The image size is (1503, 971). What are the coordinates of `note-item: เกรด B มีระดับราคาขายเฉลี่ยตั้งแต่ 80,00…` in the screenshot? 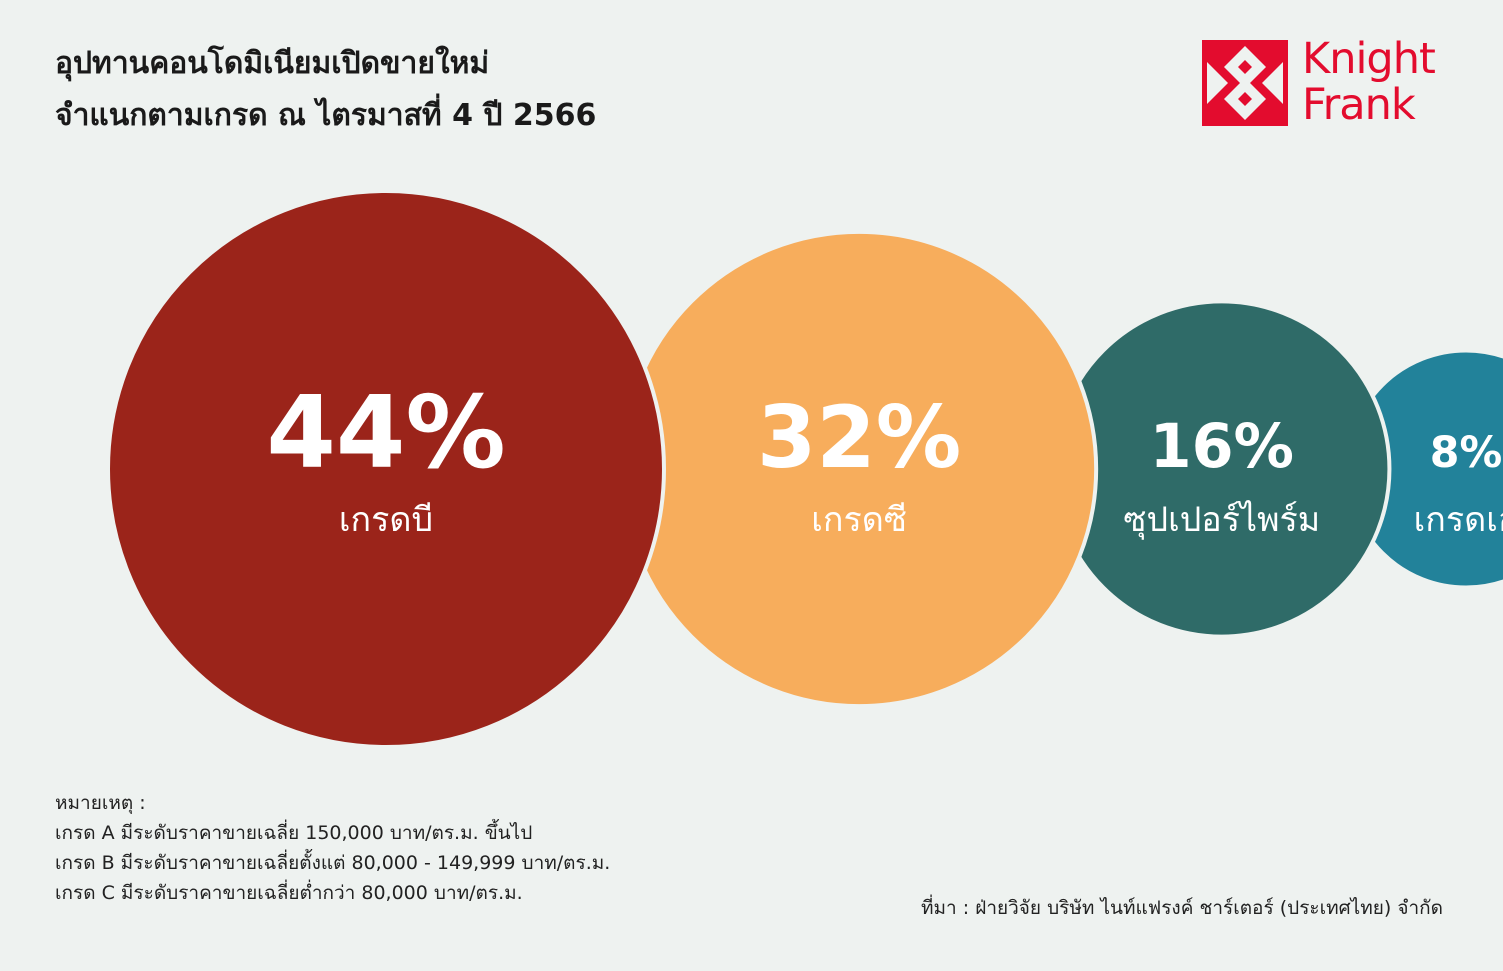 It's located at (333, 863).